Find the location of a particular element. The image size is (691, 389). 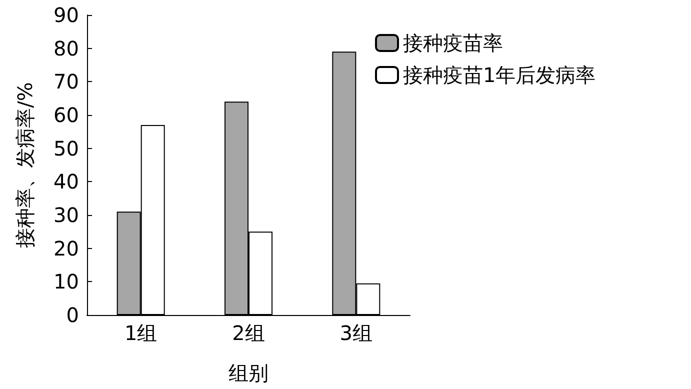

y-tick-label: 60 is located at coordinates (66, 115).